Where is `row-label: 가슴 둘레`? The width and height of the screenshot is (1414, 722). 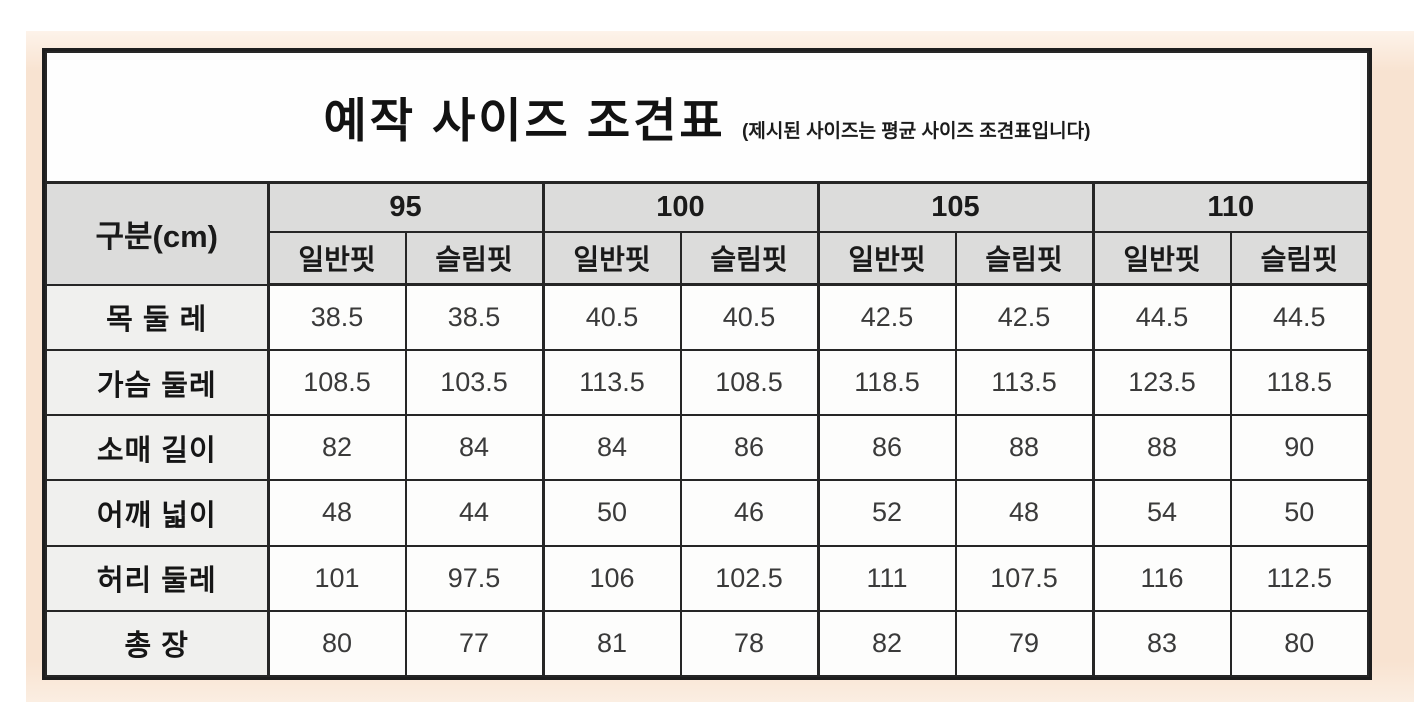 row-label: 가슴 둘레 is located at coordinates (157, 382).